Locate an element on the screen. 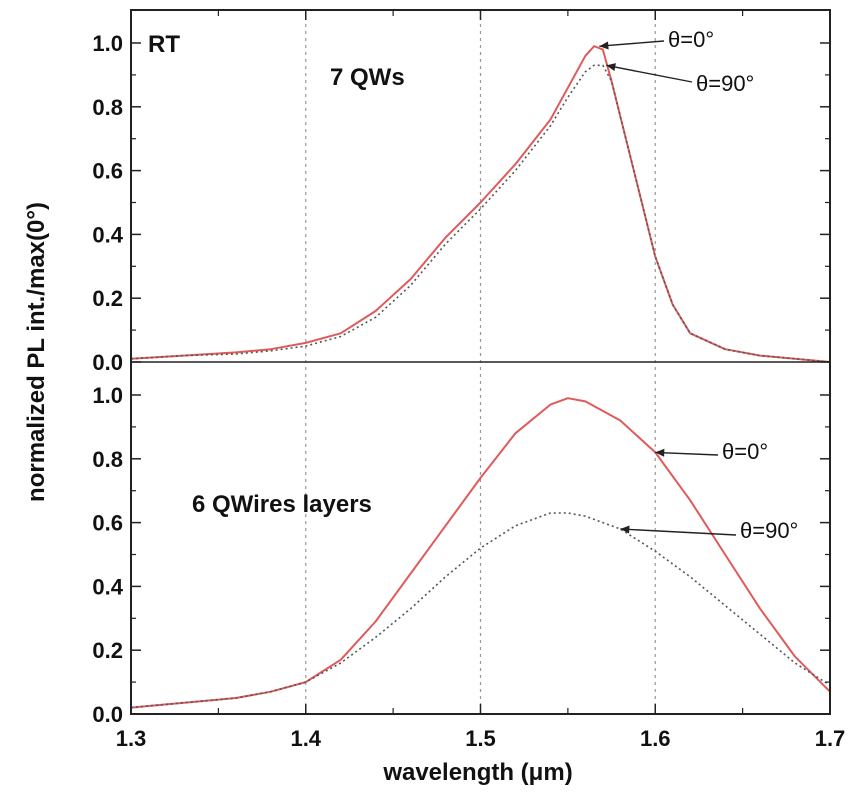 The width and height of the screenshot is (854, 794). x-tick-label: 1.6 is located at coordinates (655, 738).